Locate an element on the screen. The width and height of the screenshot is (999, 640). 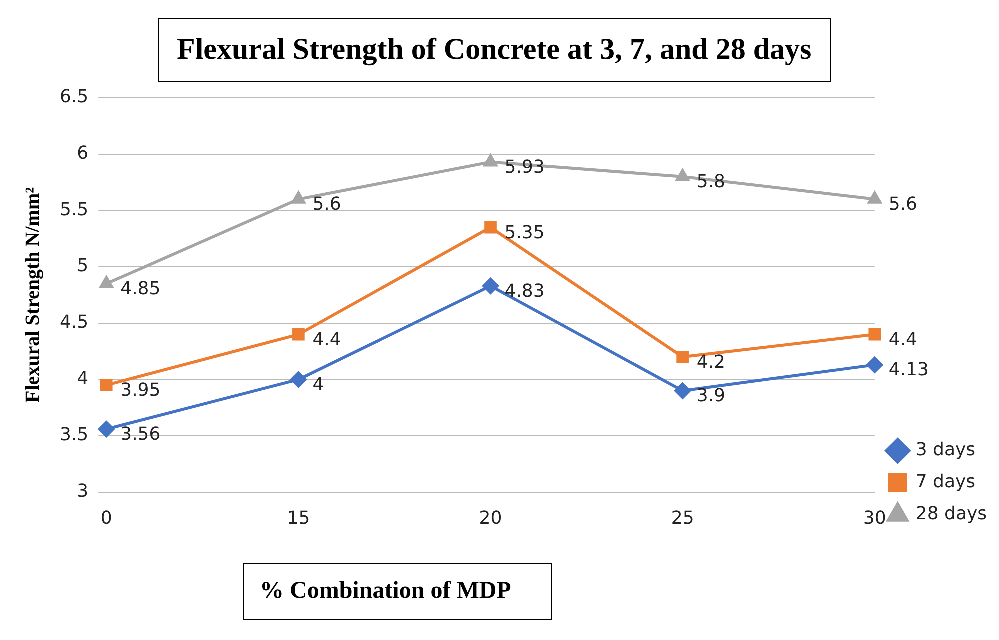
data-label: 4.13 is located at coordinates (908, 370).